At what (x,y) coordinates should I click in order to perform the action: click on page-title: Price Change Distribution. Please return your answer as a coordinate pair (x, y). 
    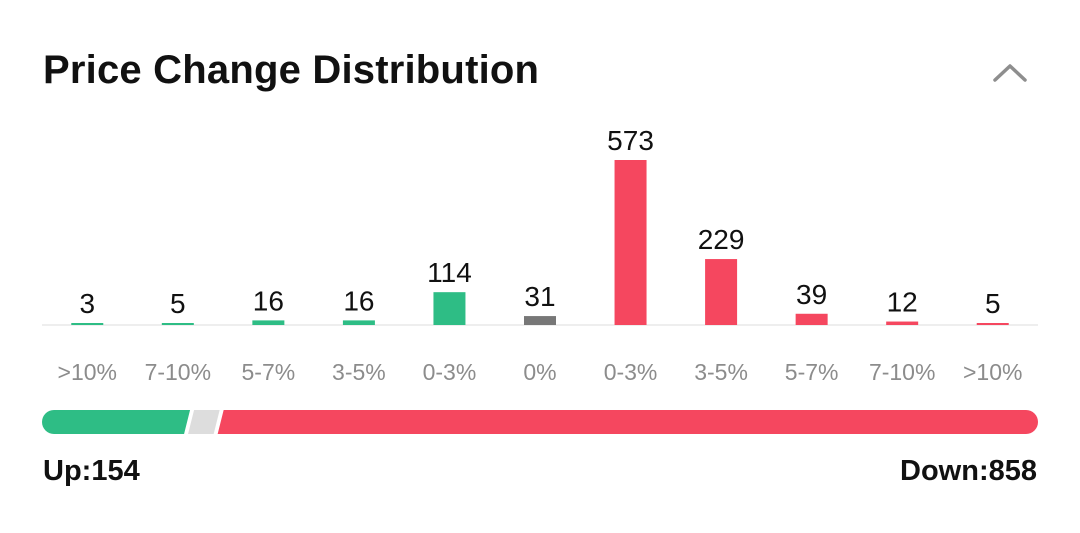
    Looking at the image, I should click on (291, 70).